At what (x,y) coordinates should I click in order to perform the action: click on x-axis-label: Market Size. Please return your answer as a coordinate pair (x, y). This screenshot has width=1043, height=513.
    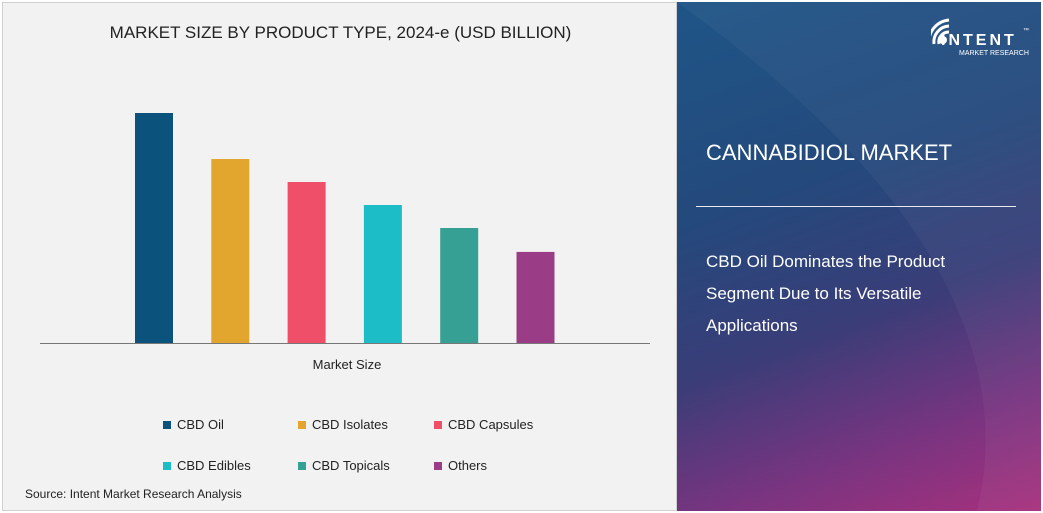
    Looking at the image, I should click on (347, 364).